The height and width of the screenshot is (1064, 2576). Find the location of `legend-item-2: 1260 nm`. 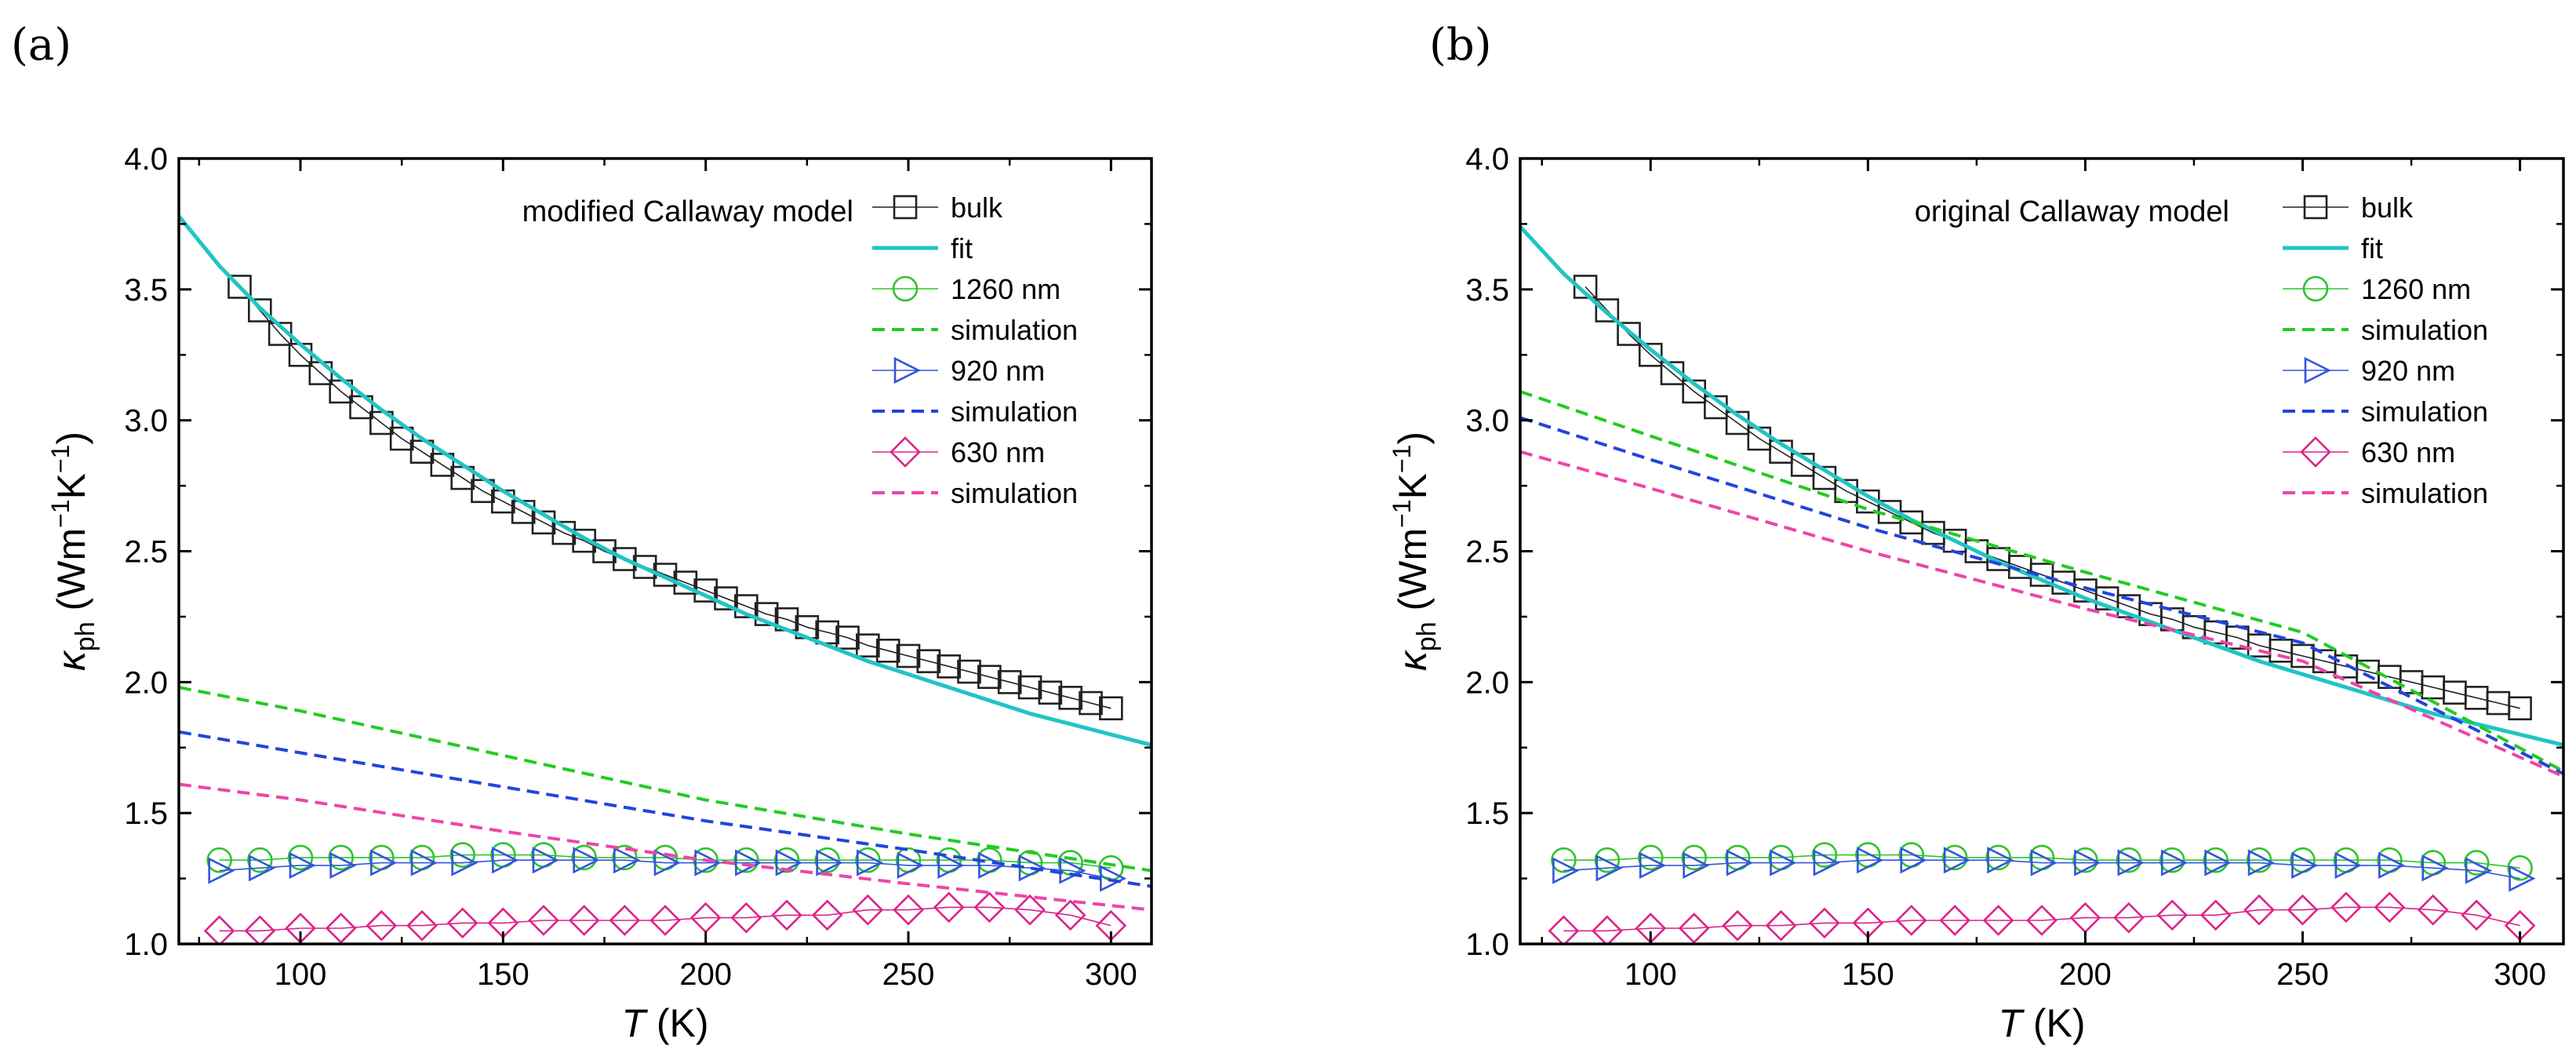

legend-item-2: 1260 nm is located at coordinates (967, 289).